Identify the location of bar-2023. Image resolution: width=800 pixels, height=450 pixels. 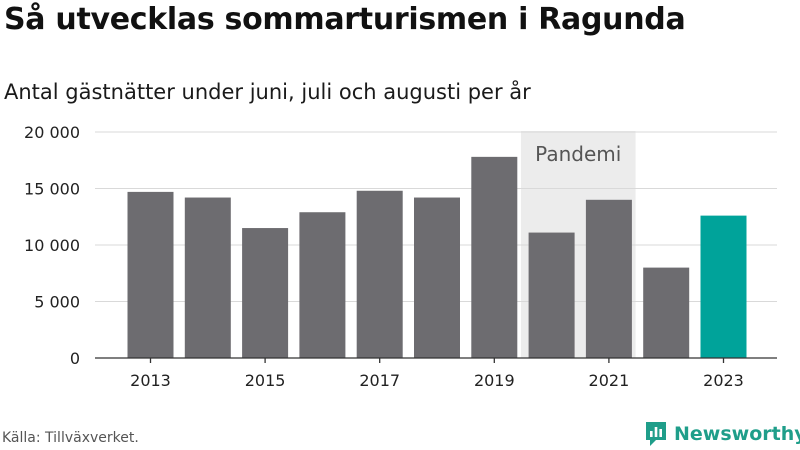
(723, 286).